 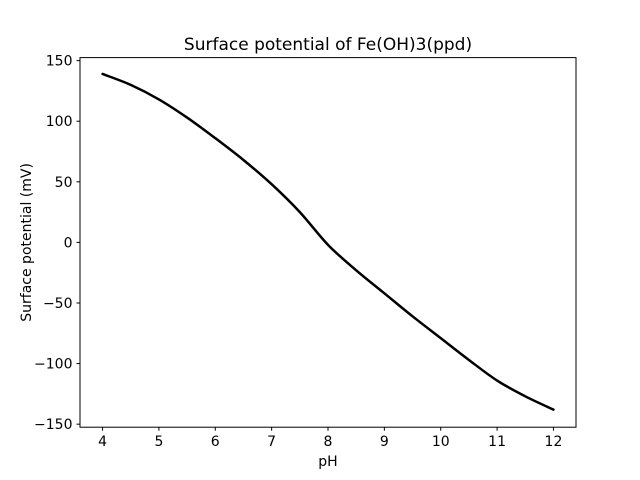 I want to click on x-tick-label: 11, so click(x=497, y=442).